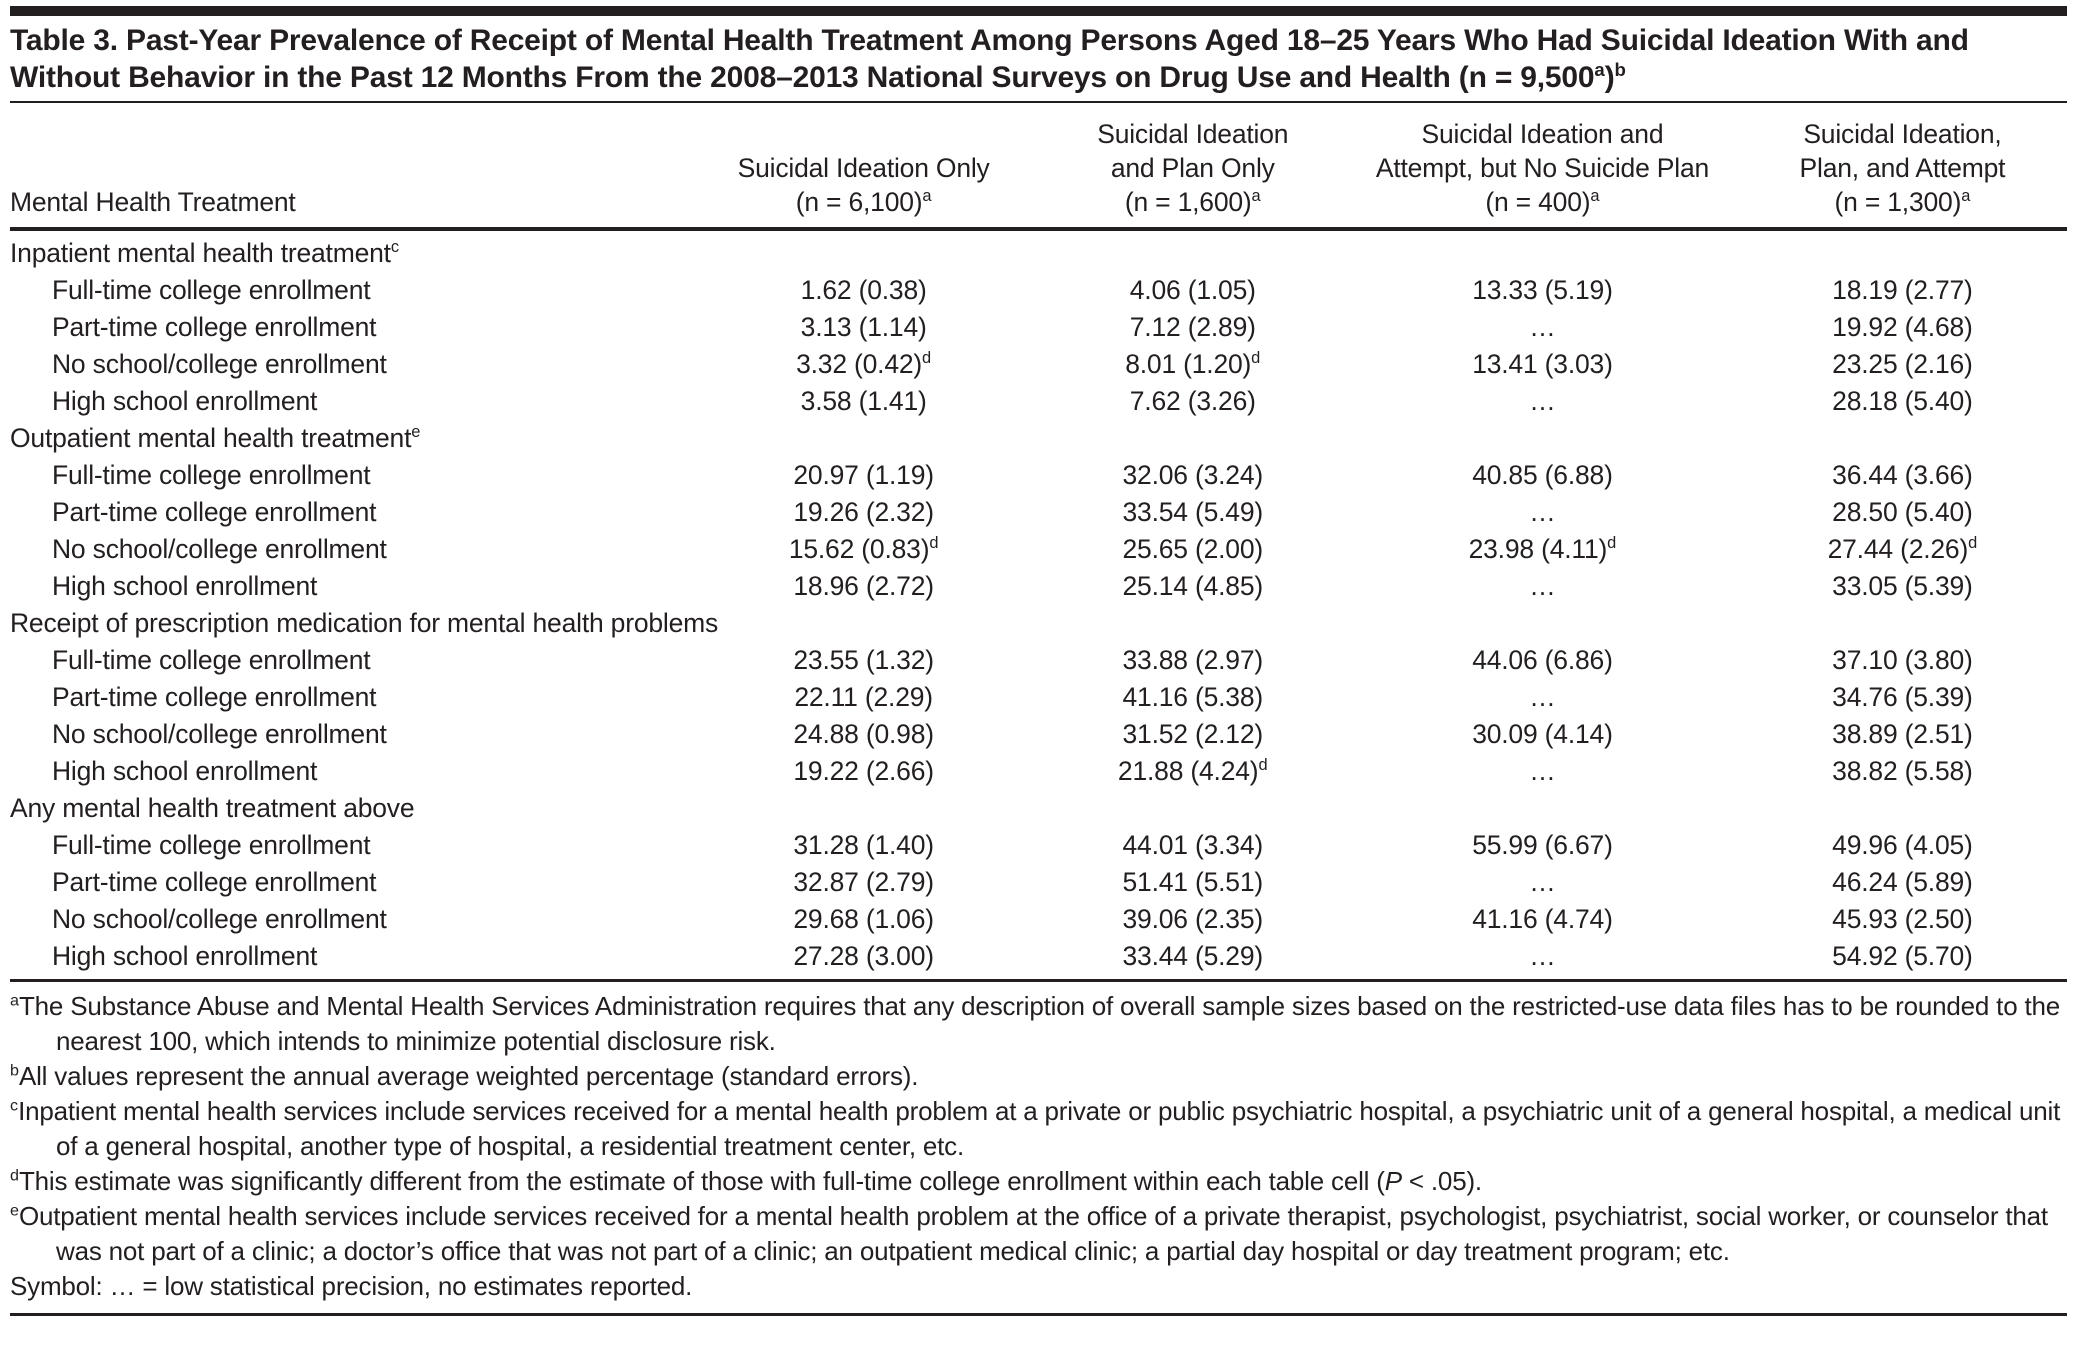 This screenshot has height=1362, width=2077. Describe the element at coordinates (1902, 697) in the screenshot. I see `data-cell: 34.76 (5.39)` at that location.